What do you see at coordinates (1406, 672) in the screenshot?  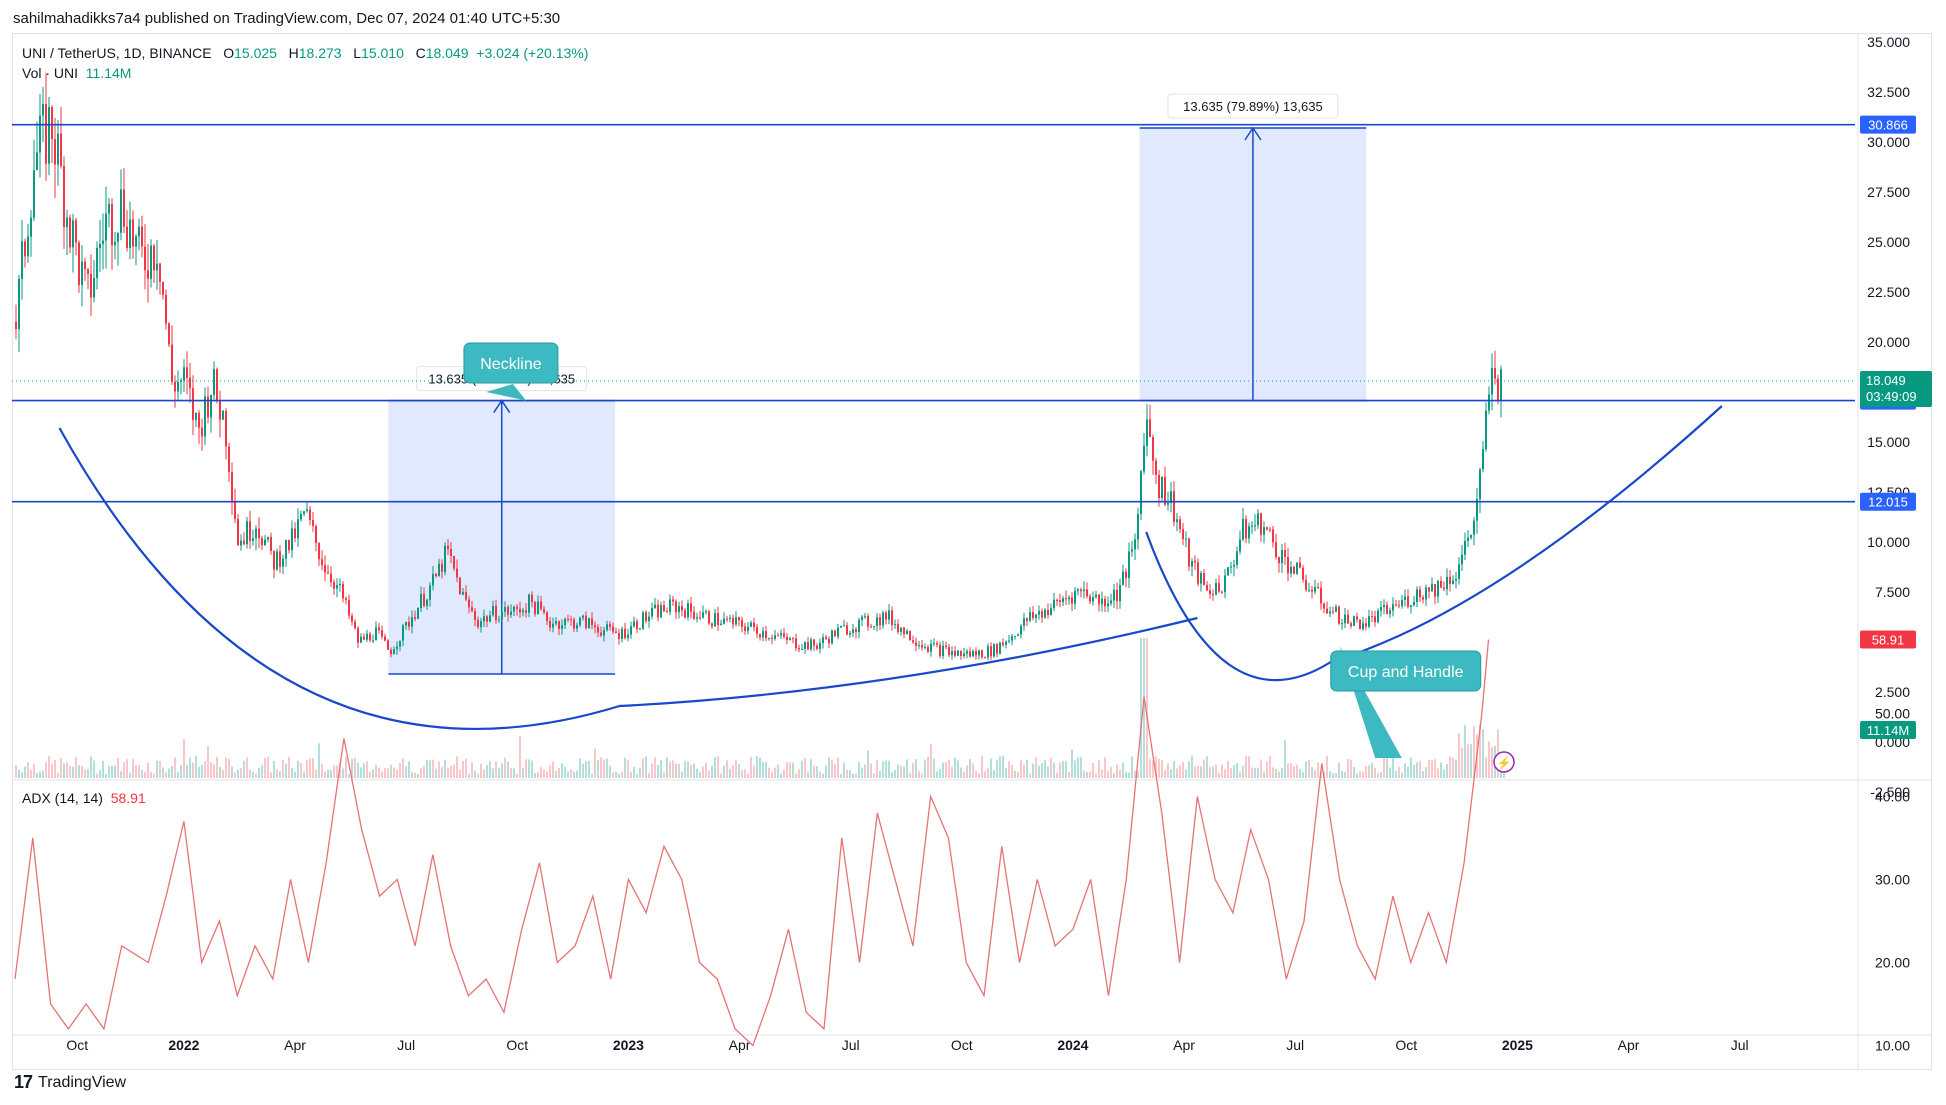 I see `cup-handle-callout-label: Cup and Handle` at bounding box center [1406, 672].